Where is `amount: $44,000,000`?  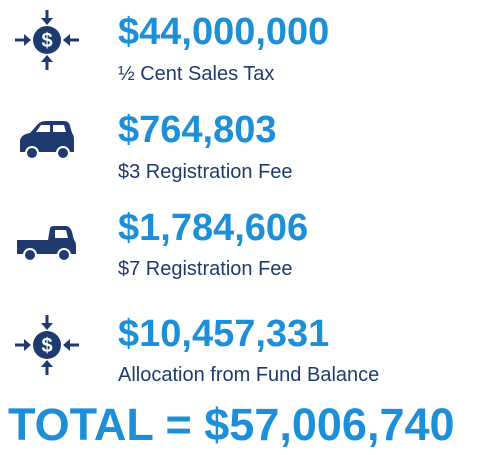
amount: $44,000,000 is located at coordinates (223, 32).